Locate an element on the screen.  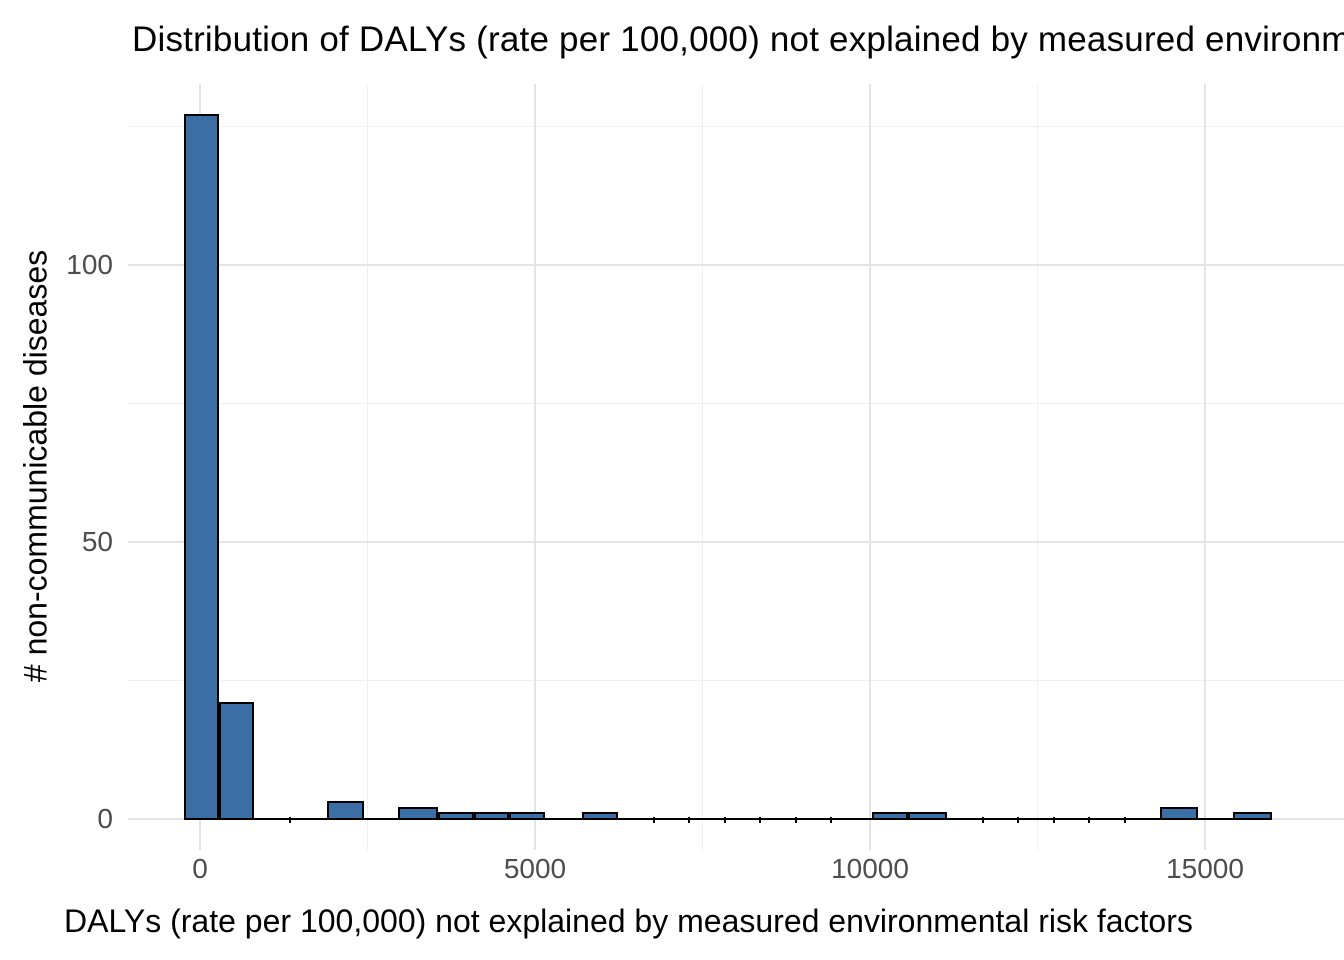
histogram-baseline is located at coordinates (727, 819).